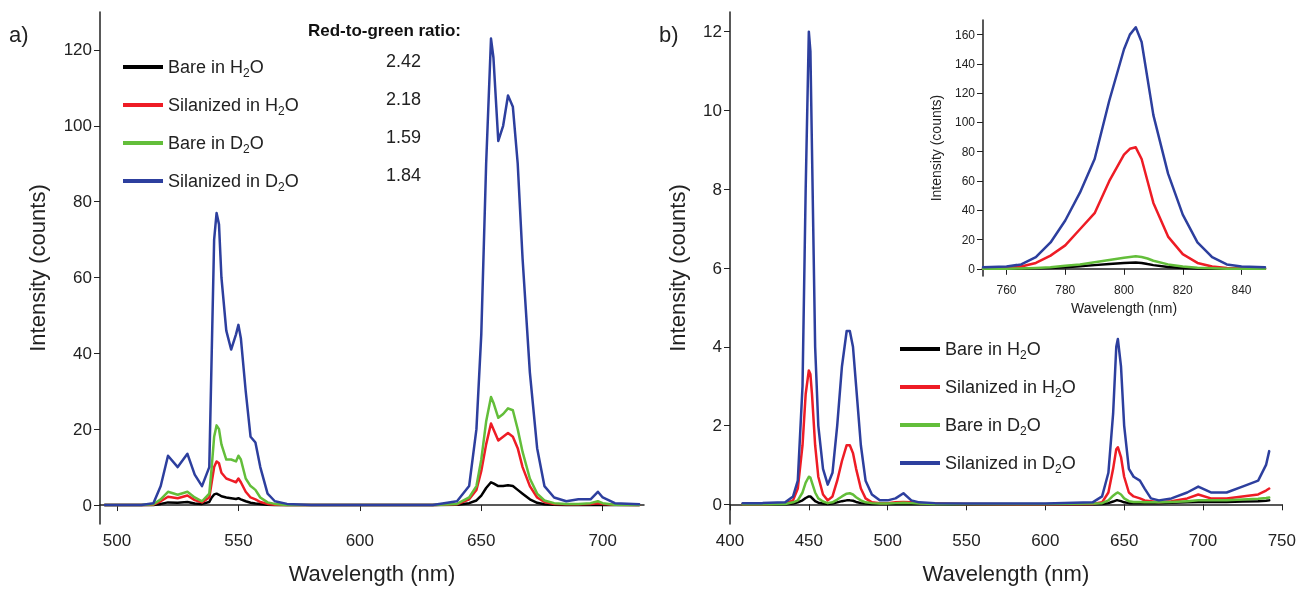 The height and width of the screenshot is (589, 1299). What do you see at coordinates (384, 30) in the screenshot?
I see `legend-title: Red-to-green ratio:` at bounding box center [384, 30].